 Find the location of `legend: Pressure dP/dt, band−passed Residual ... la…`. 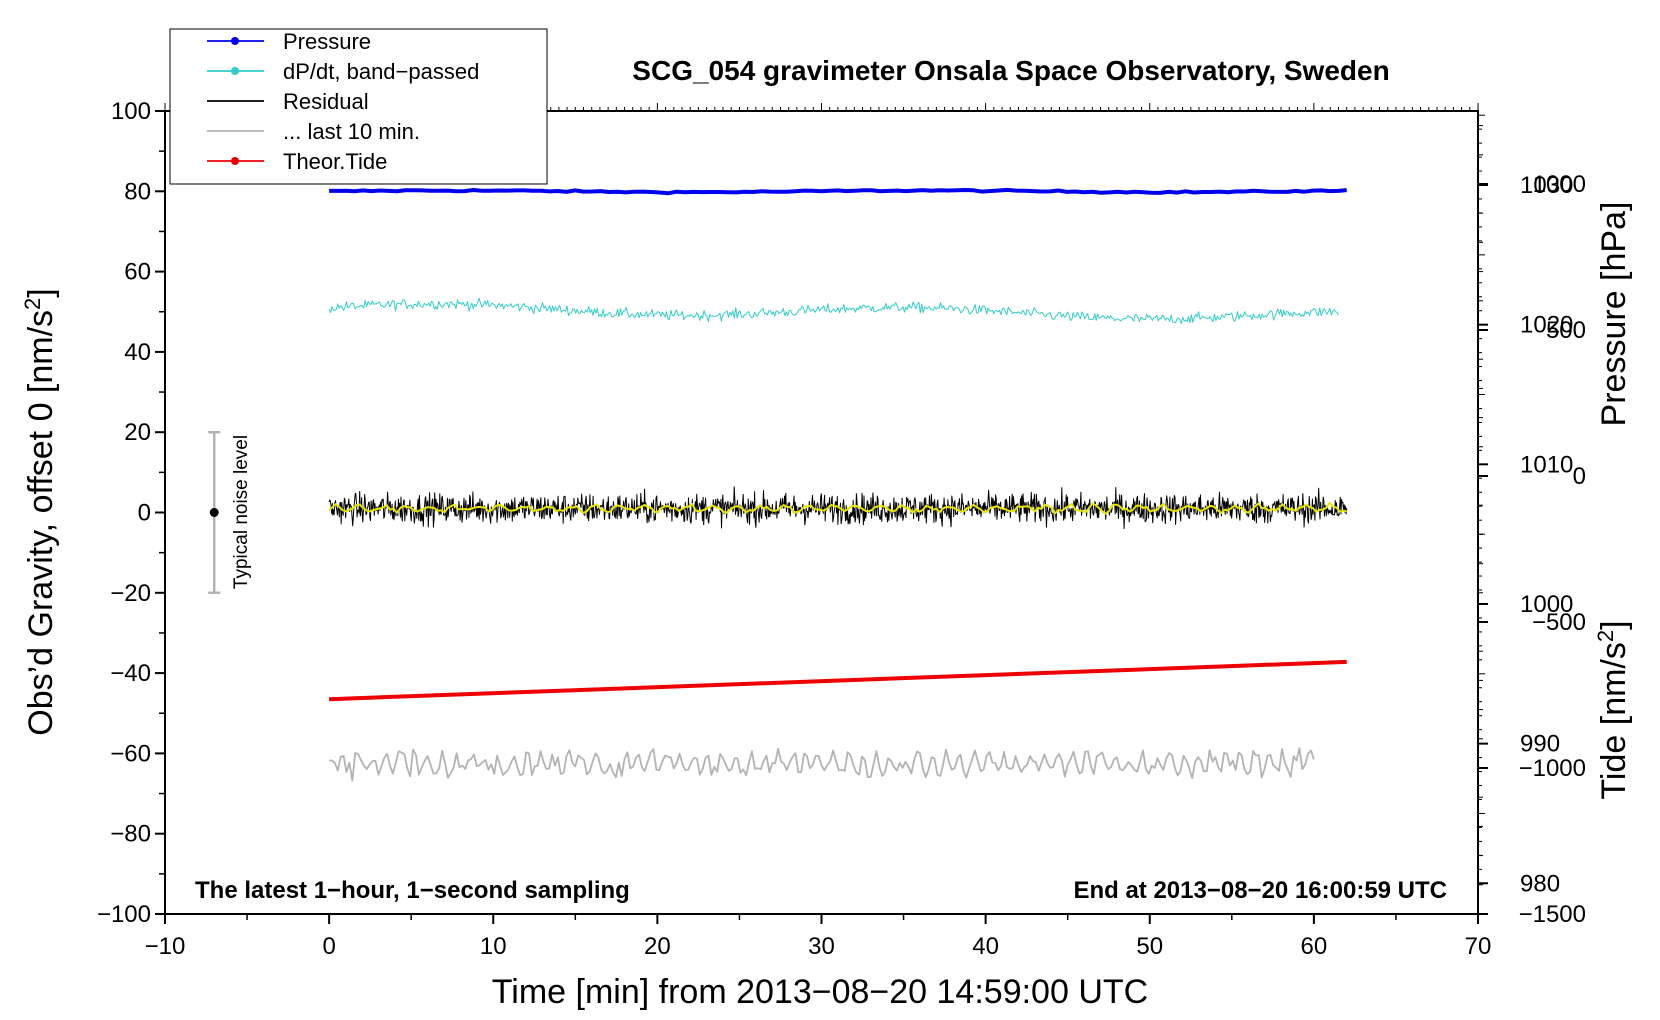

legend: Pressure dP/dt, band−passed Residual ... la… is located at coordinates (358, 106).